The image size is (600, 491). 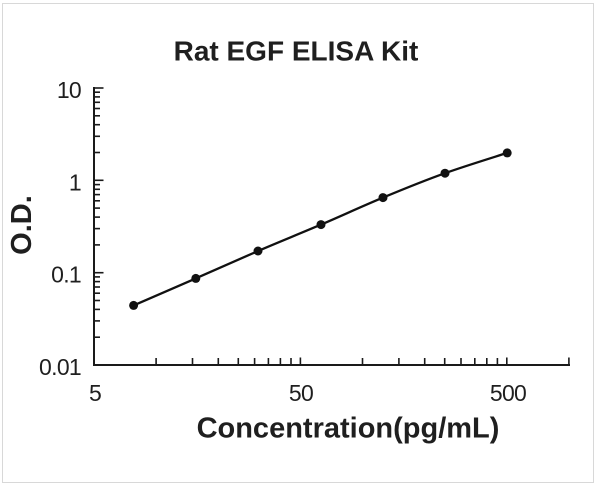 What do you see at coordinates (66, 275) in the screenshot?
I see `svg-text: 0.1` at bounding box center [66, 275].